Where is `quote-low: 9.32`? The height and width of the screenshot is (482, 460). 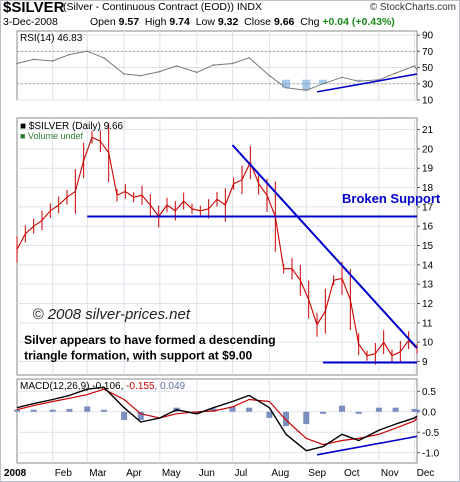 quote-low: 9.32 is located at coordinates (228, 22).